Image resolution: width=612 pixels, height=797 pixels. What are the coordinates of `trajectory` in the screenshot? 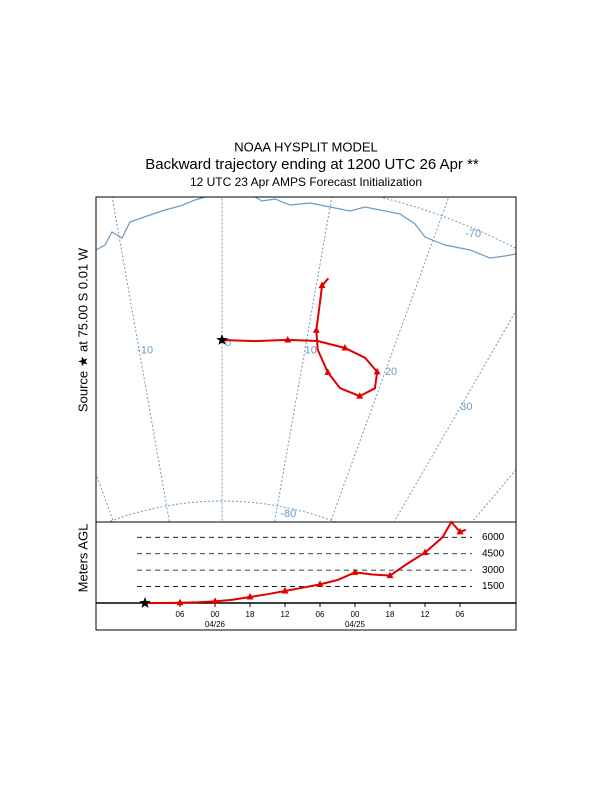 It's located at (300, 337).